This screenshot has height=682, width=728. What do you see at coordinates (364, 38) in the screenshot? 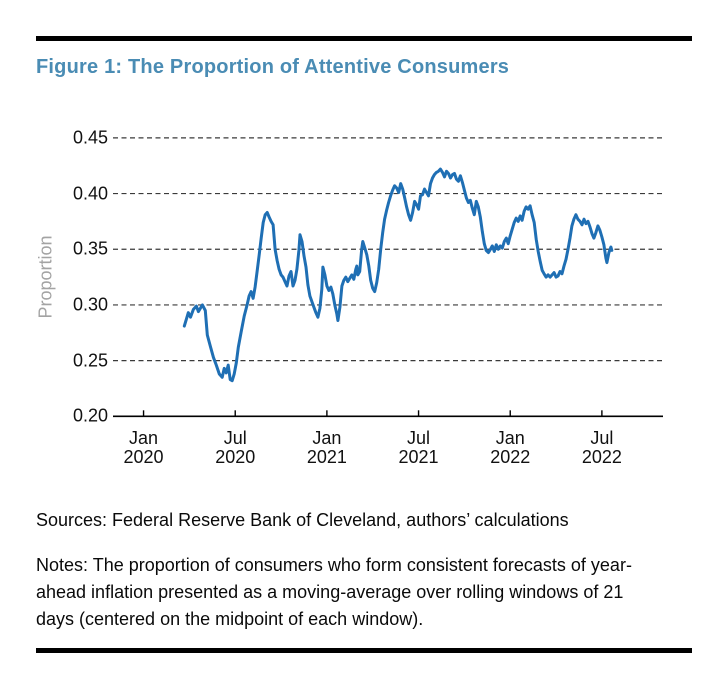
I see `top-rule` at bounding box center [364, 38].